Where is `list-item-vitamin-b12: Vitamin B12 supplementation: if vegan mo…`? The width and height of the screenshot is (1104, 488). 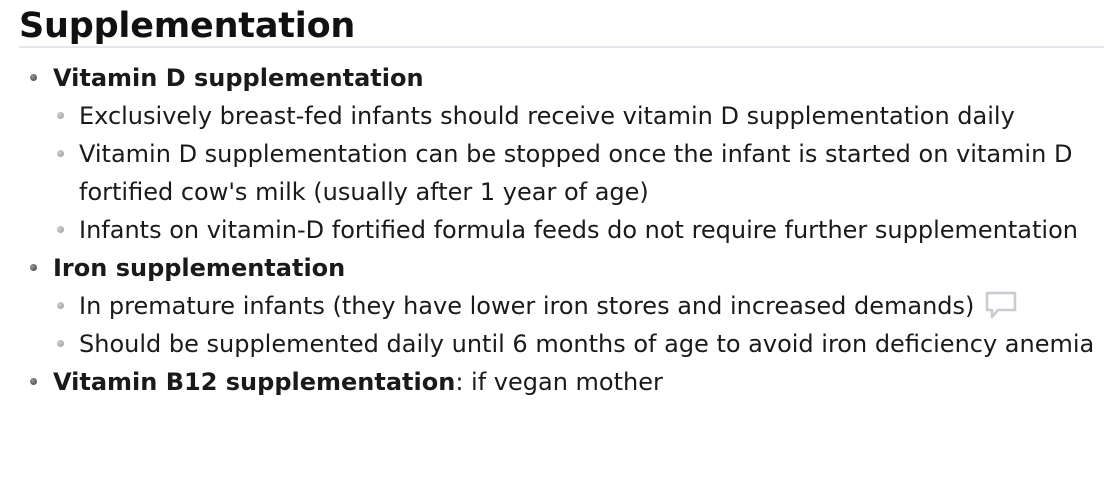
list-item-vitamin-b12: Vitamin B12 supplementation: if vegan mo… is located at coordinates (552, 382).